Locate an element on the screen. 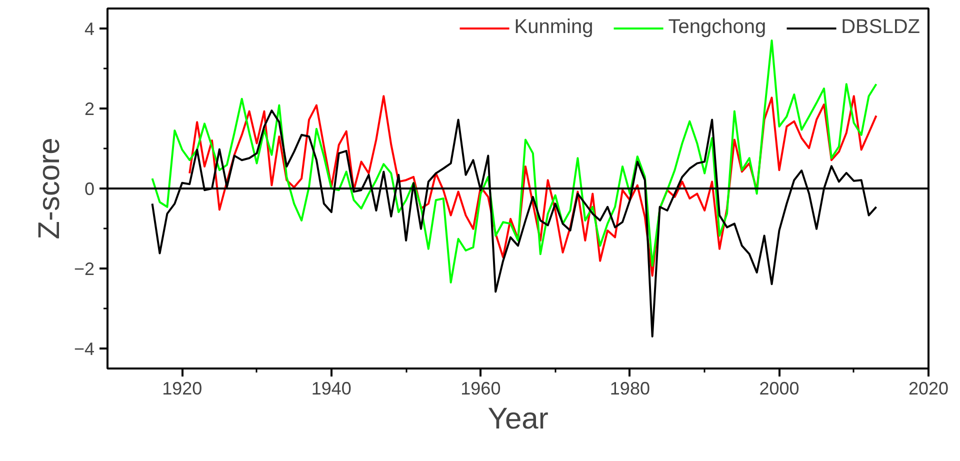 This screenshot has width=960, height=461. y-tick-label: −2 is located at coordinates (84, 269).